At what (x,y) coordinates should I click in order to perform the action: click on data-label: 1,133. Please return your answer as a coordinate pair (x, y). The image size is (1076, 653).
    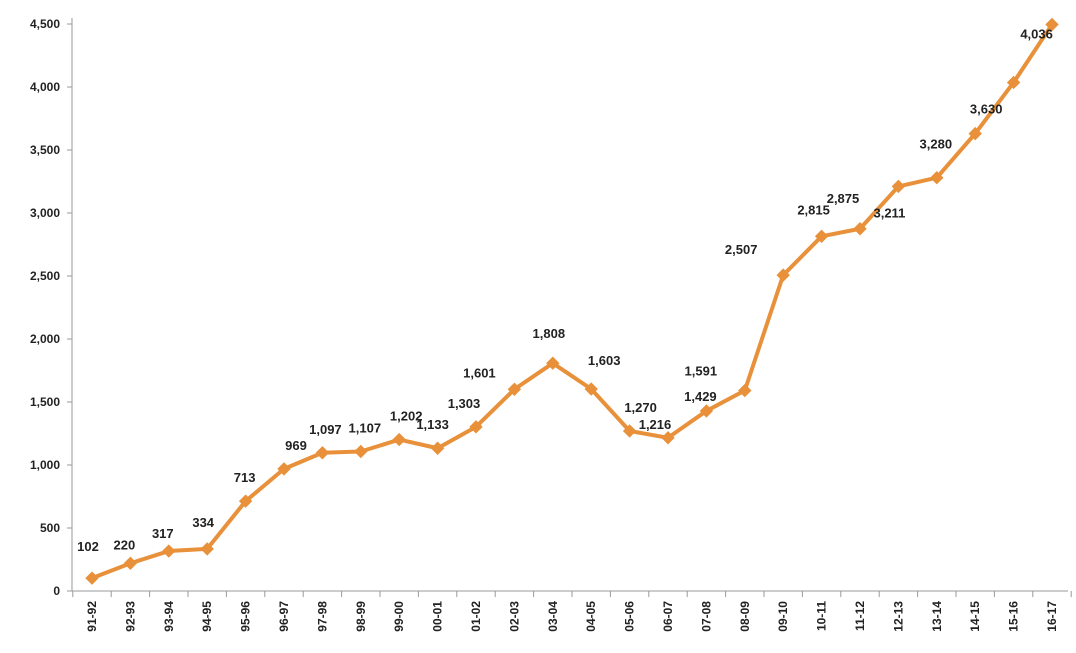
    Looking at the image, I should click on (432, 424).